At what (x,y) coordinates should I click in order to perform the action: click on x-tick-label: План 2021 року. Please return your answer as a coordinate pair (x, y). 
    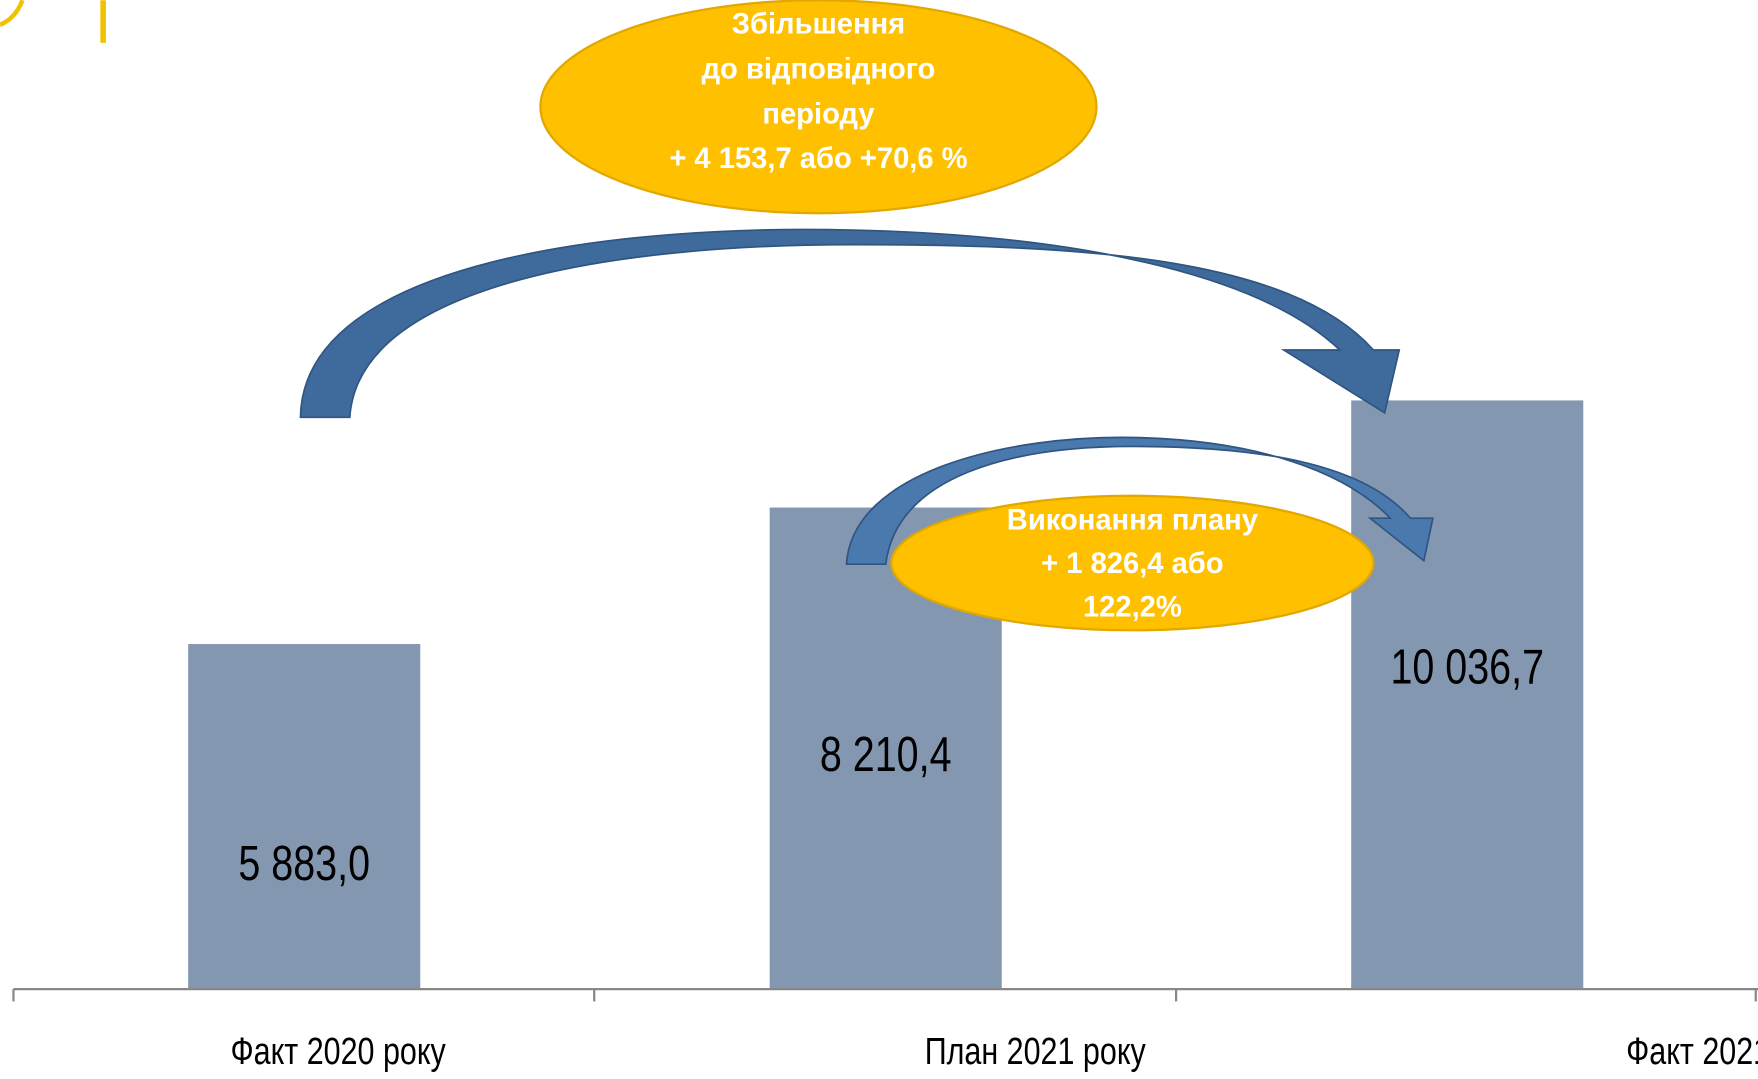
    Looking at the image, I should click on (1036, 1052).